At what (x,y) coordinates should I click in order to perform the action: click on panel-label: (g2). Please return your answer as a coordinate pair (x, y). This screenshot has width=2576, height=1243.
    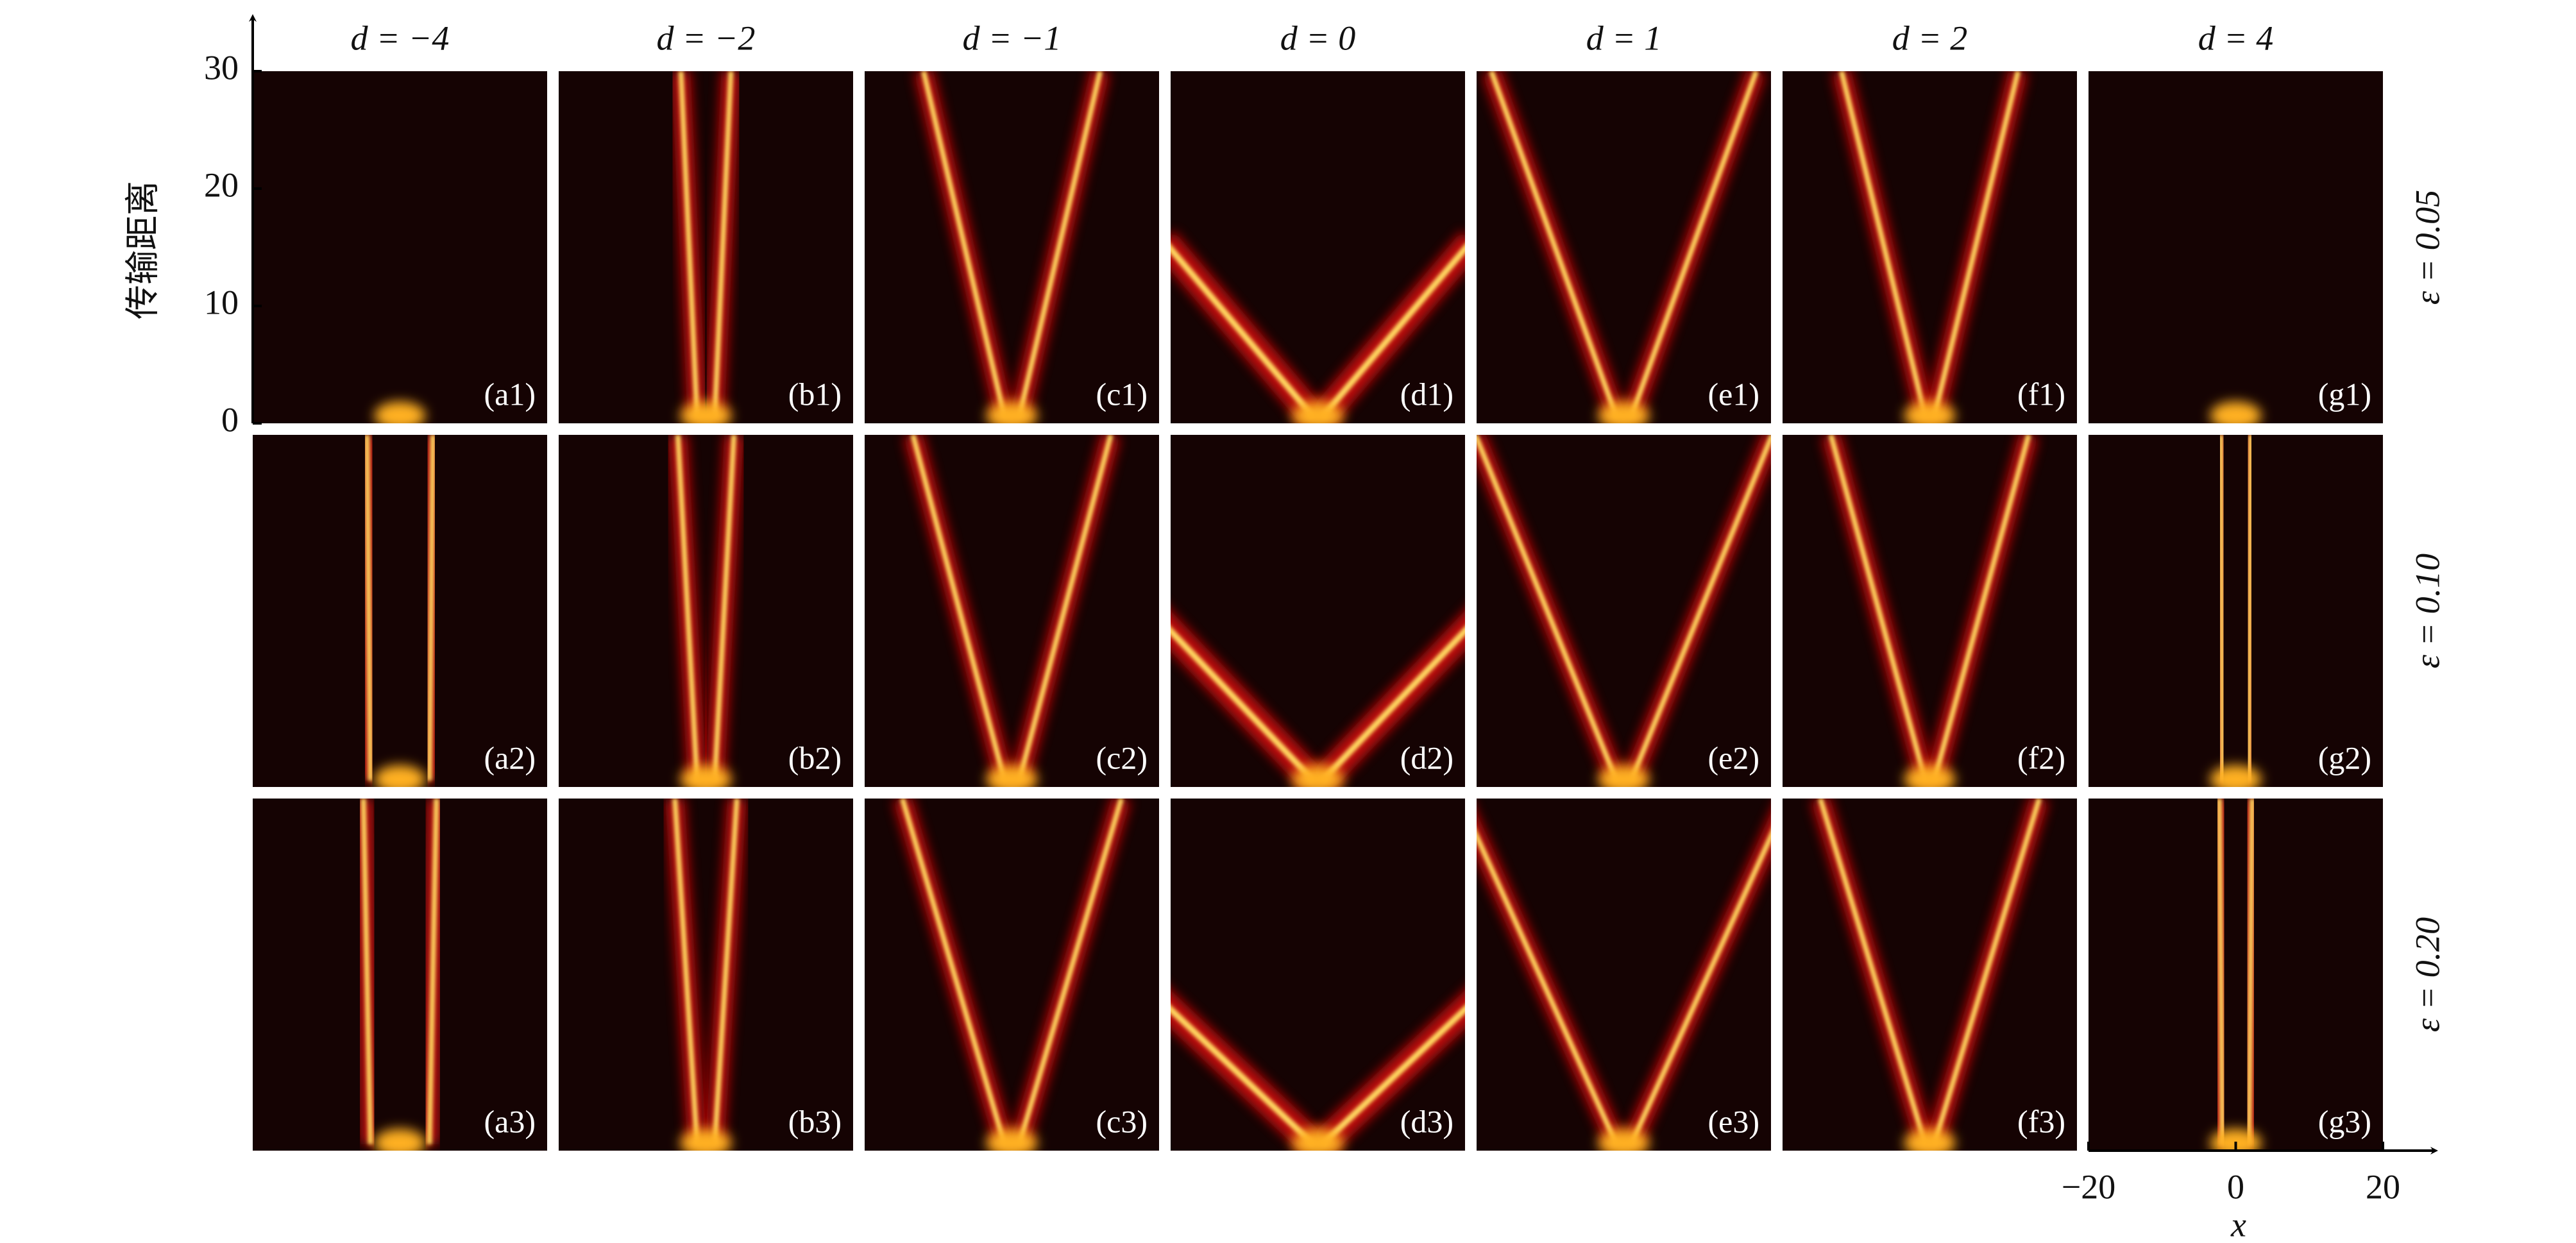
    Looking at the image, I should click on (2344, 757).